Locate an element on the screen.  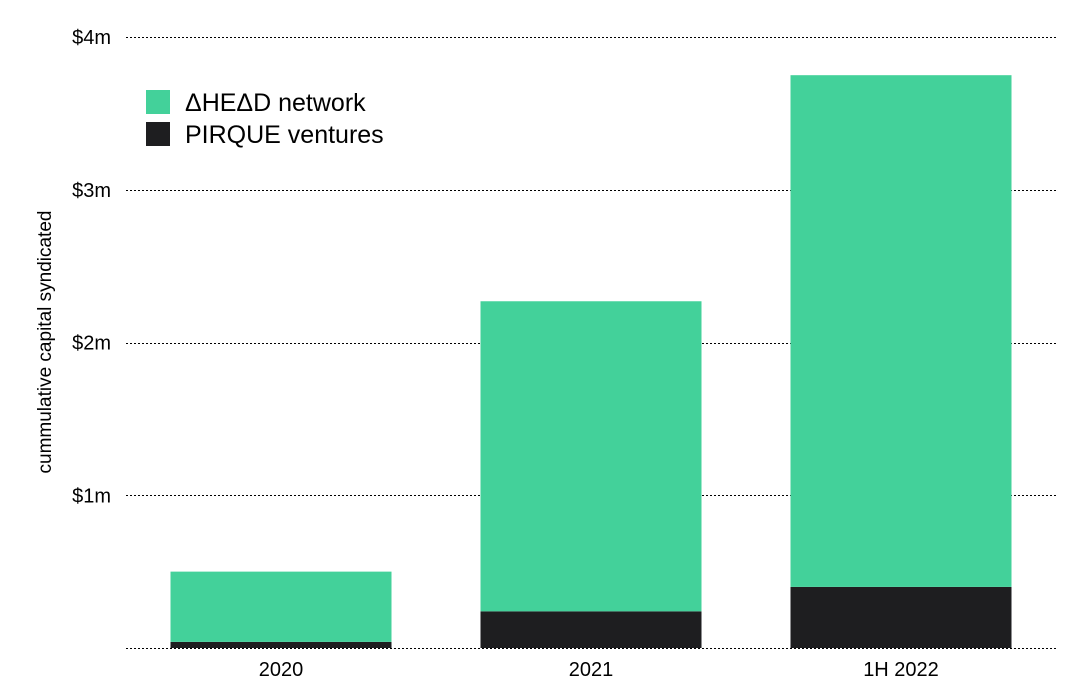
y-tick-label: $3m is located at coordinates (91, 191).